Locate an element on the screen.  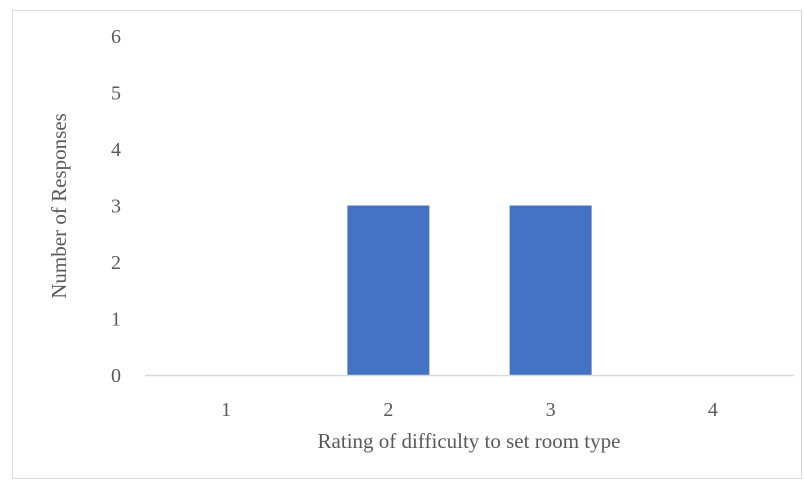
x-tick-label: 3 is located at coordinates (551, 410).